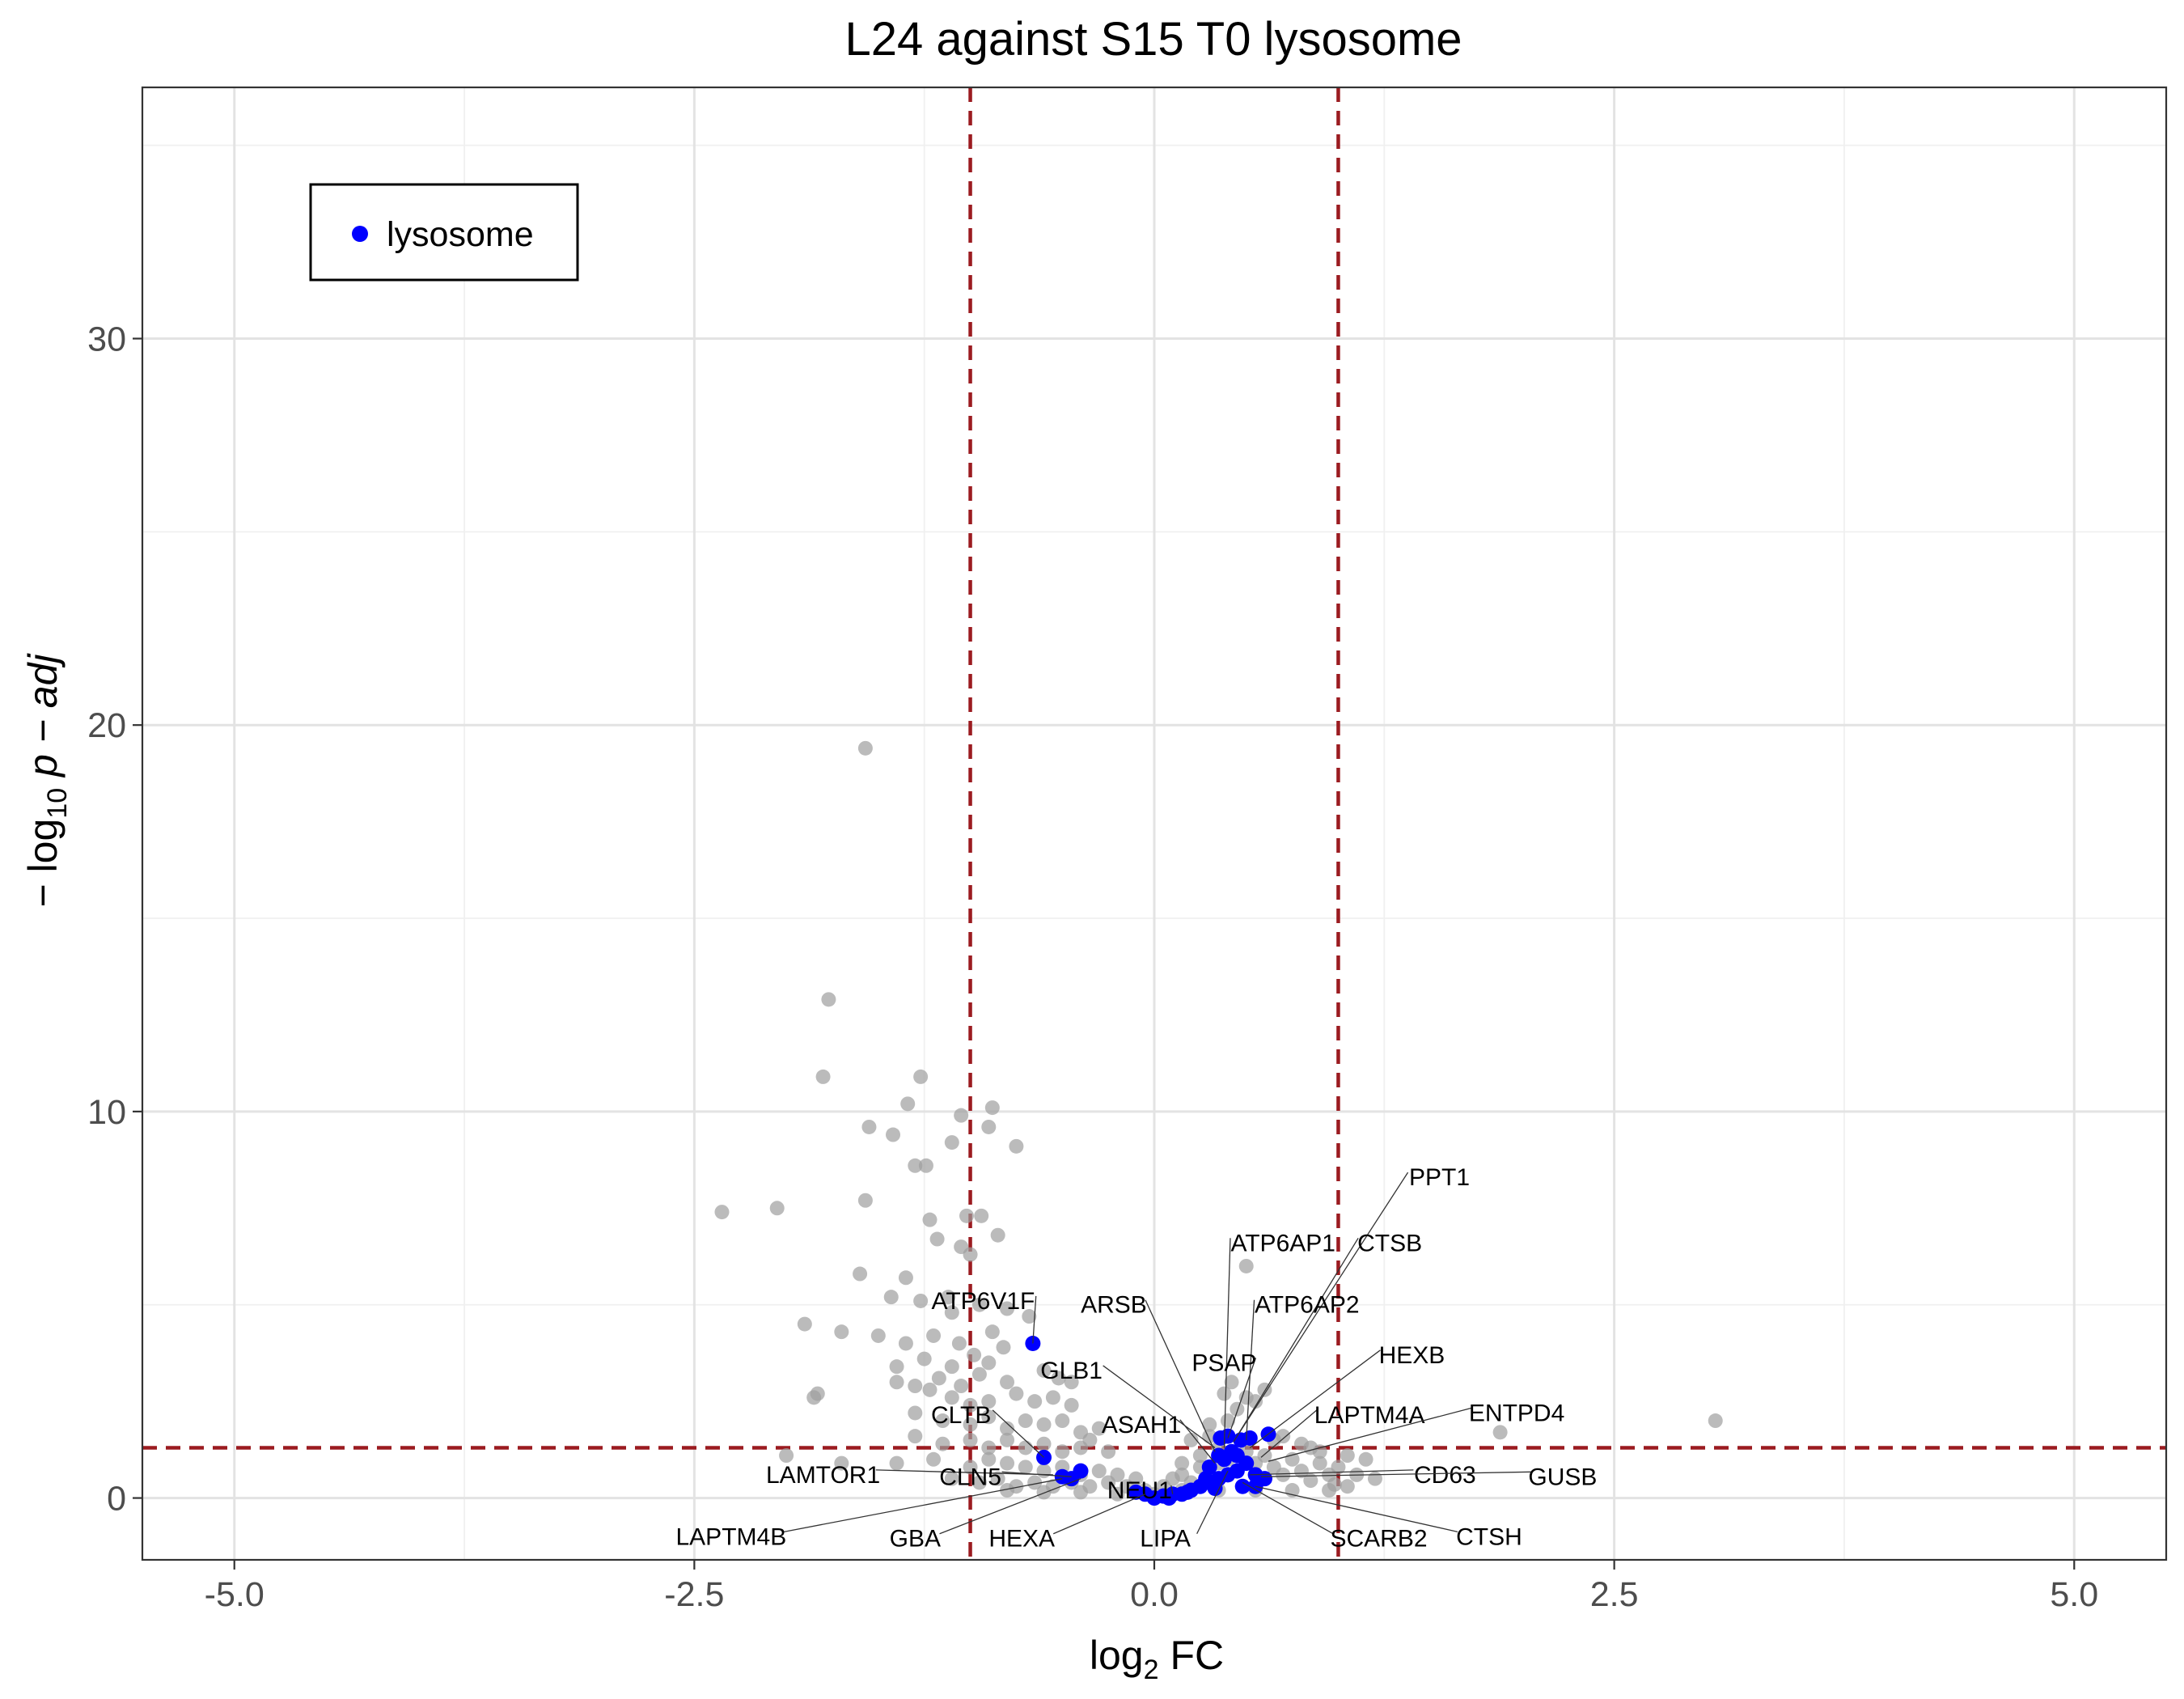  I want to click on gene-label: ENTPD4, so click(1516, 1413).